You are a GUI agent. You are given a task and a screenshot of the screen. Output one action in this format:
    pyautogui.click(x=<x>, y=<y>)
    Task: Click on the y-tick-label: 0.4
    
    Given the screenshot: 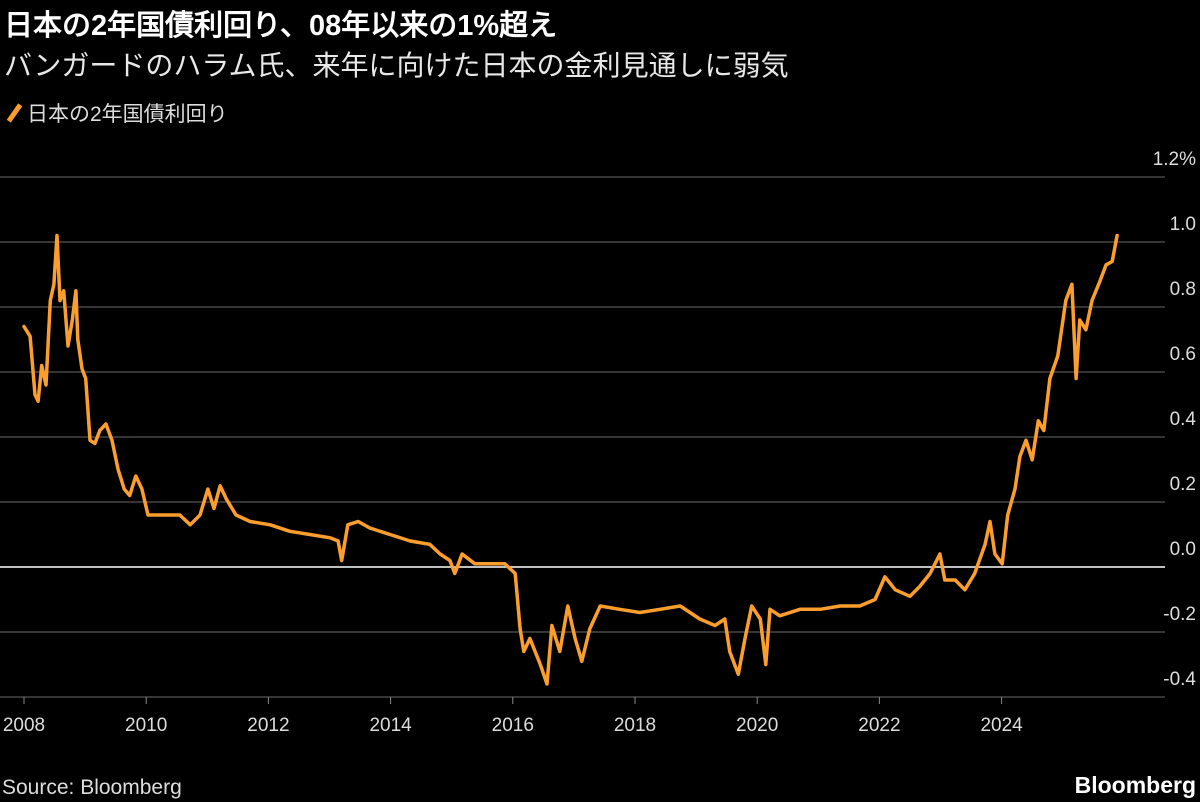 What is the action you would take?
    pyautogui.click(x=1183, y=419)
    